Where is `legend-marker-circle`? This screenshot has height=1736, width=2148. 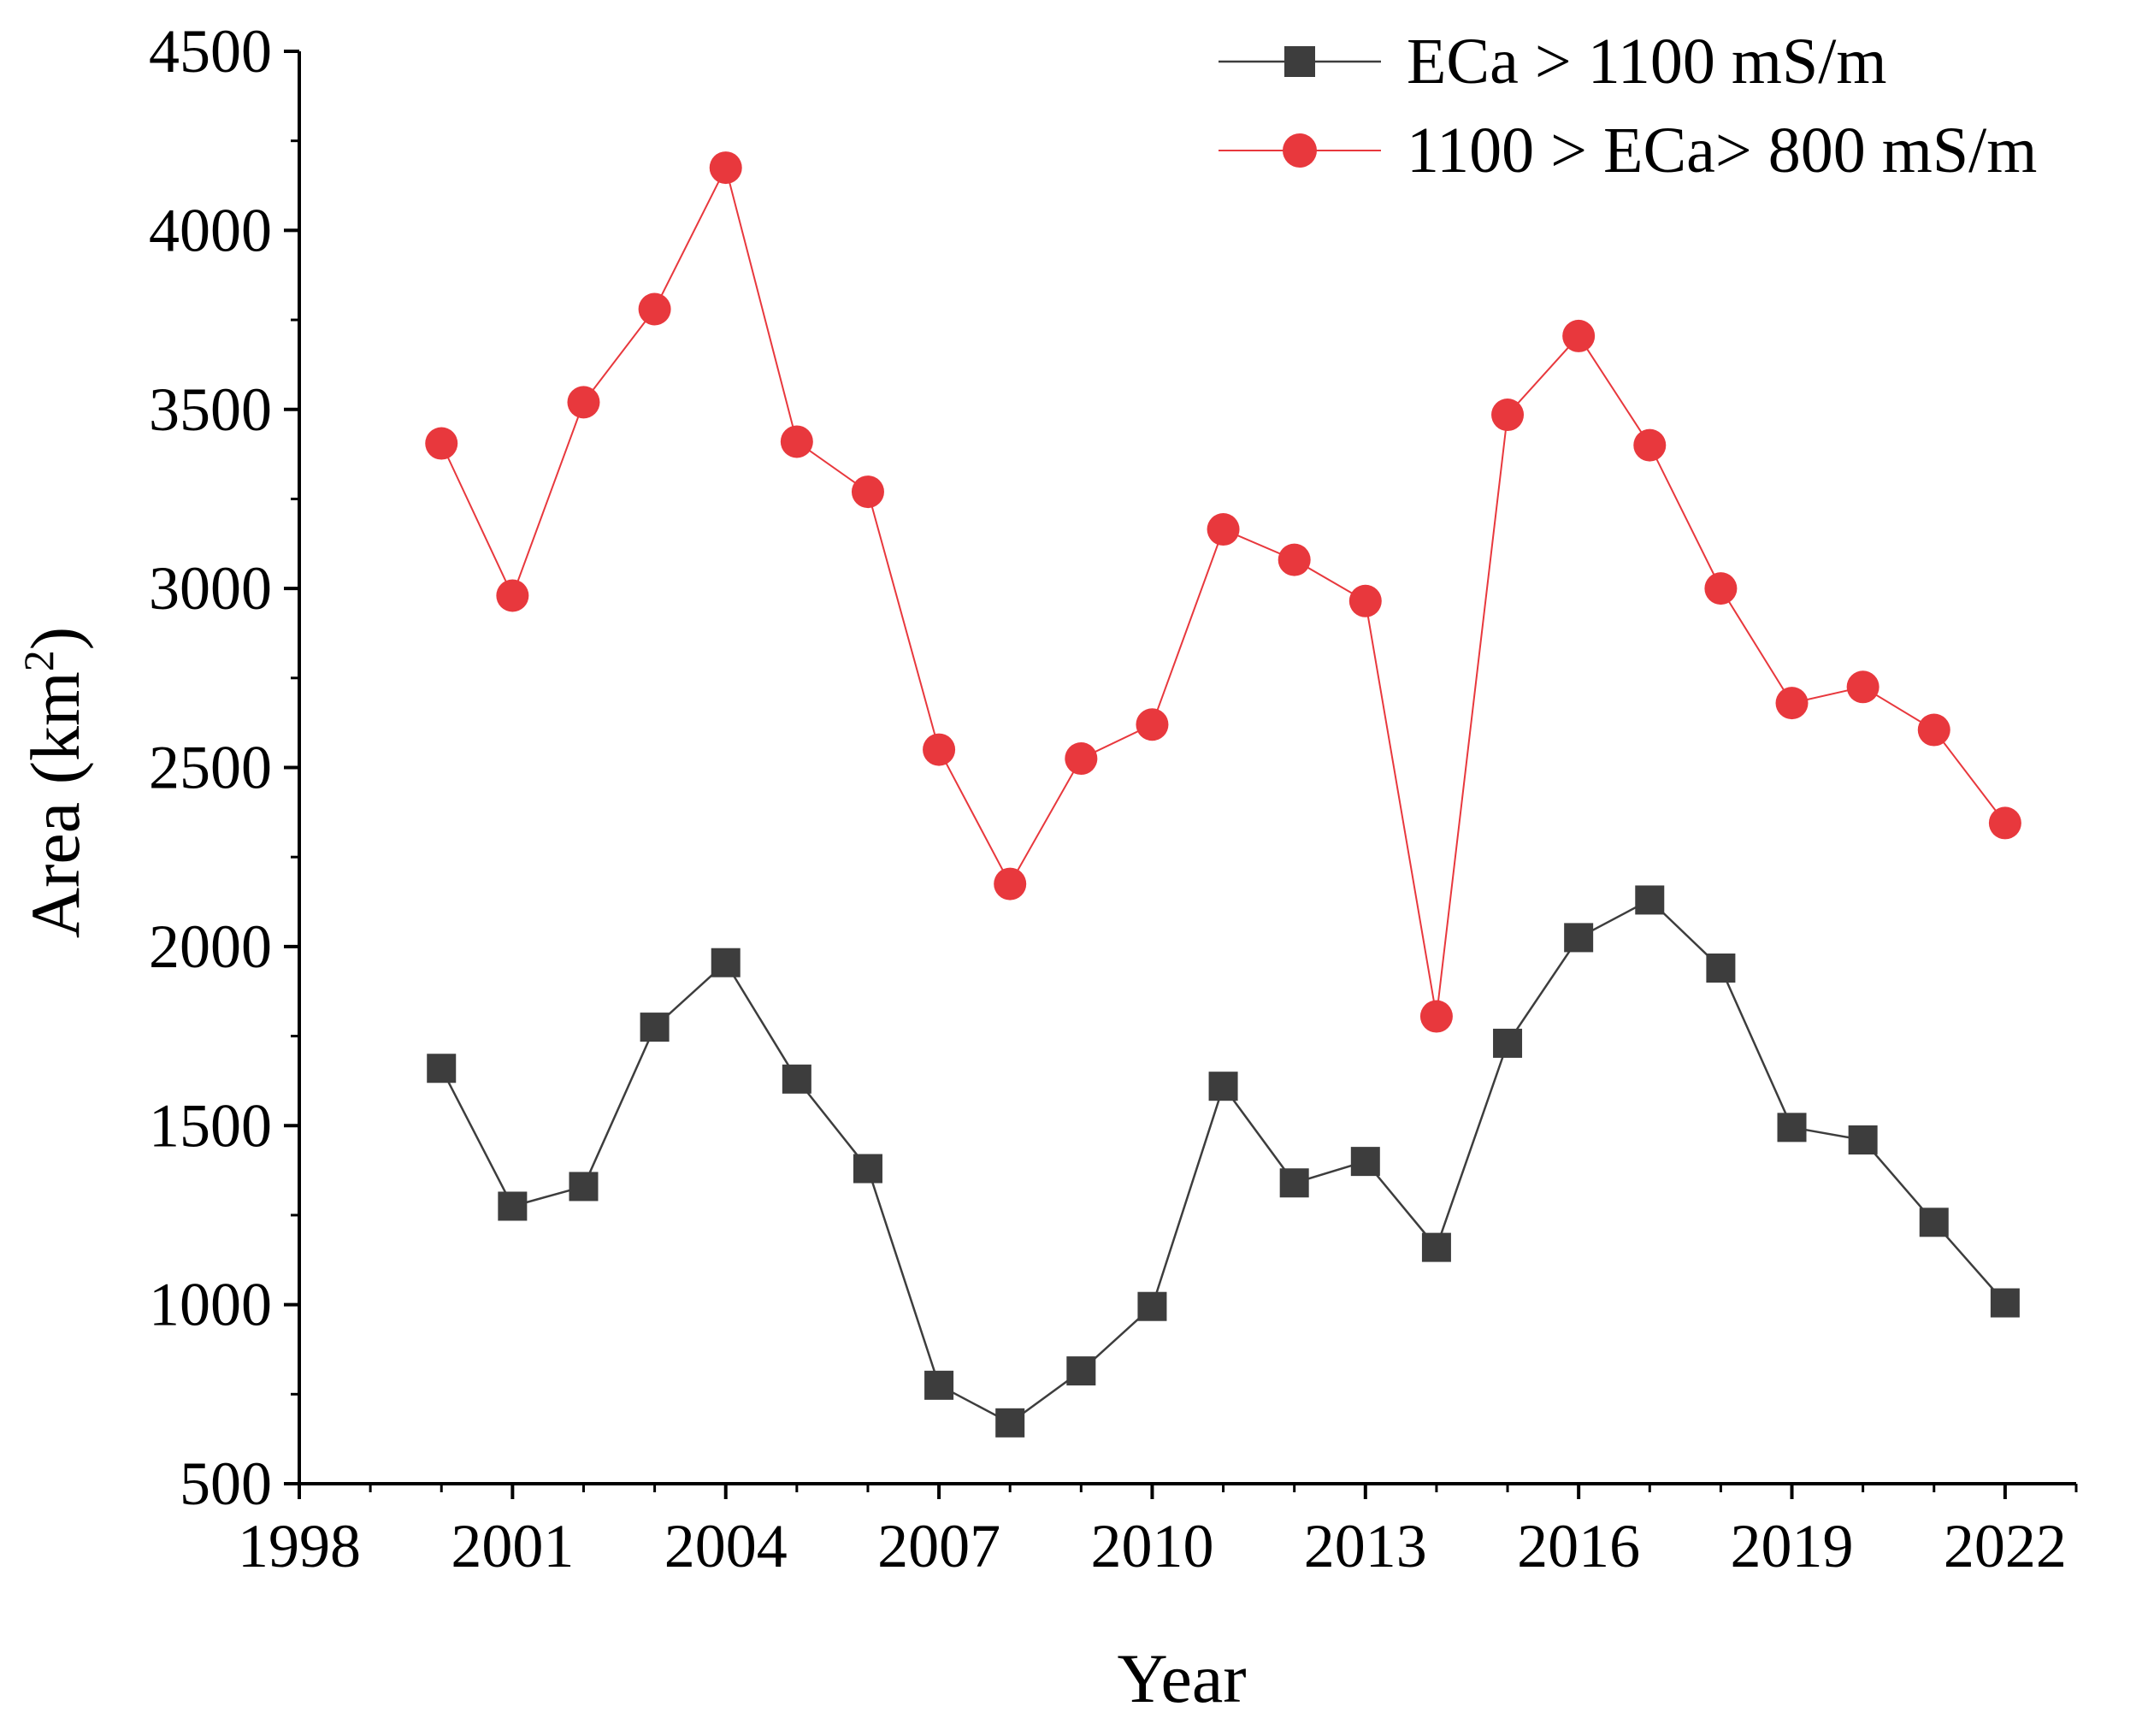
legend-marker-circle is located at coordinates (1300, 151).